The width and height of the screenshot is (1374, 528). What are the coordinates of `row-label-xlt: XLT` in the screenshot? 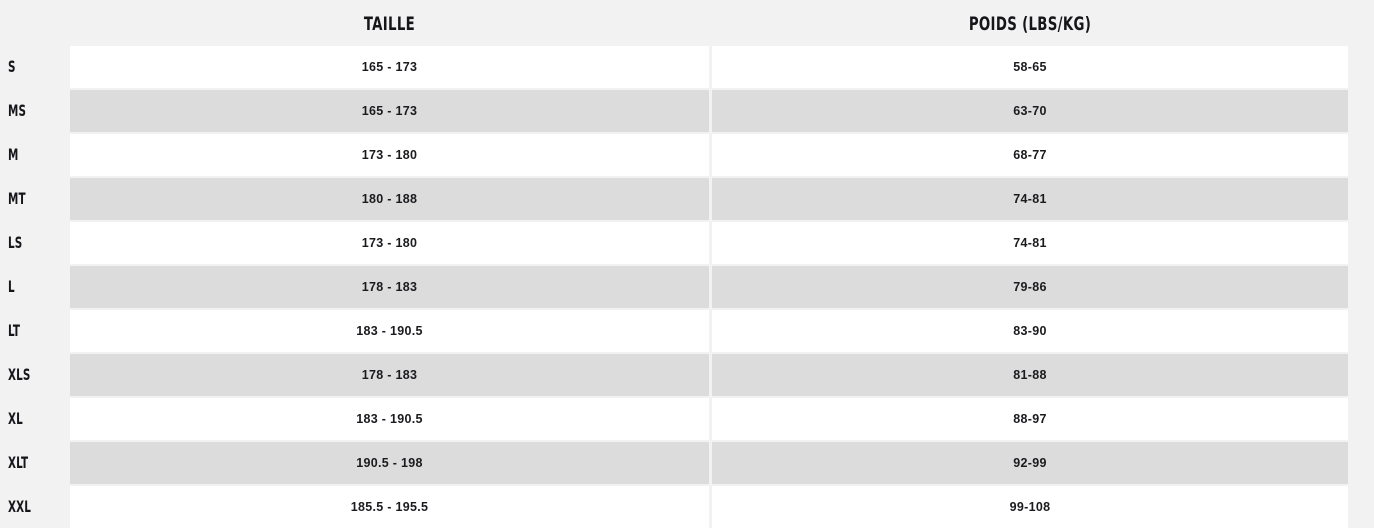 It's located at (18, 462).